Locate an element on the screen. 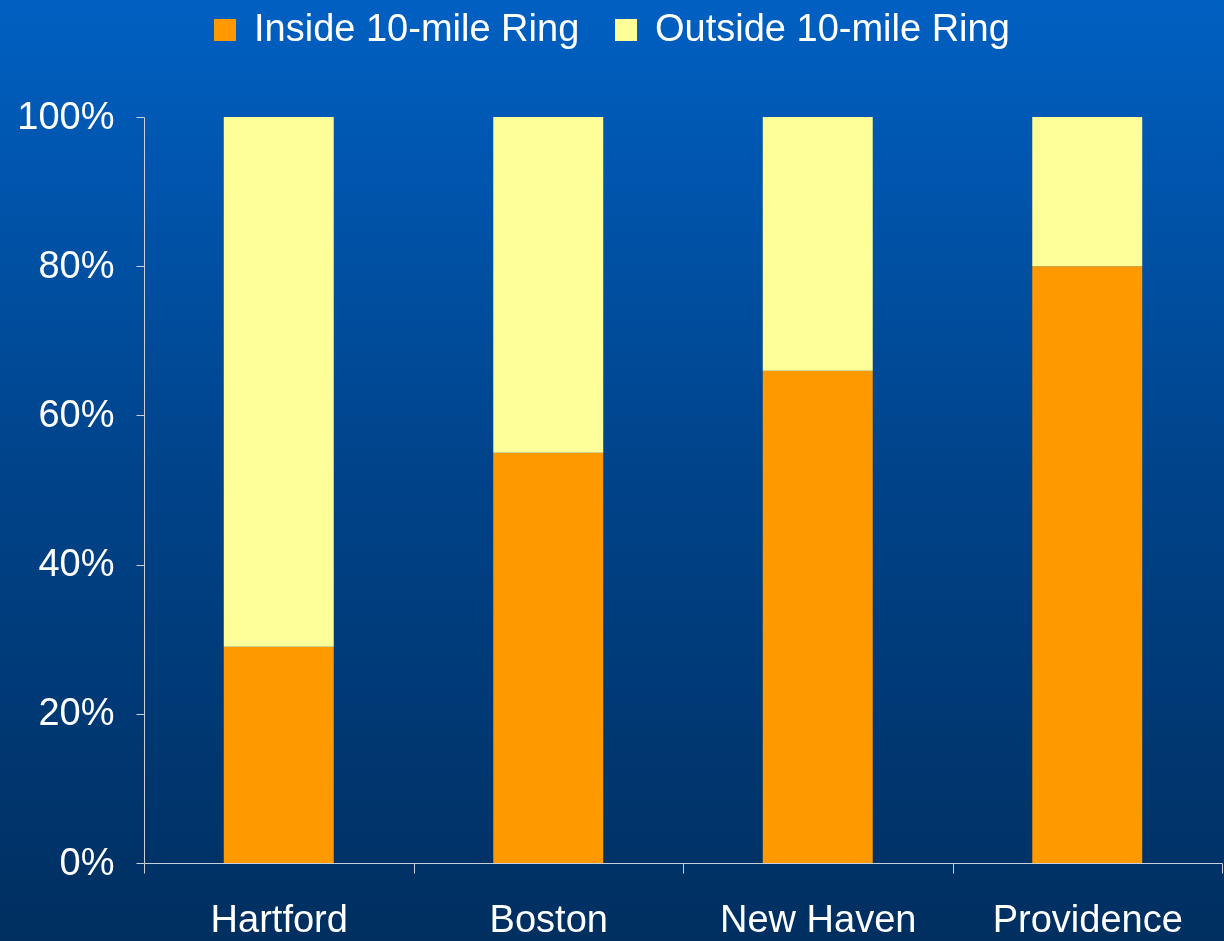  x-tick-label: Providence is located at coordinates (1087, 918).